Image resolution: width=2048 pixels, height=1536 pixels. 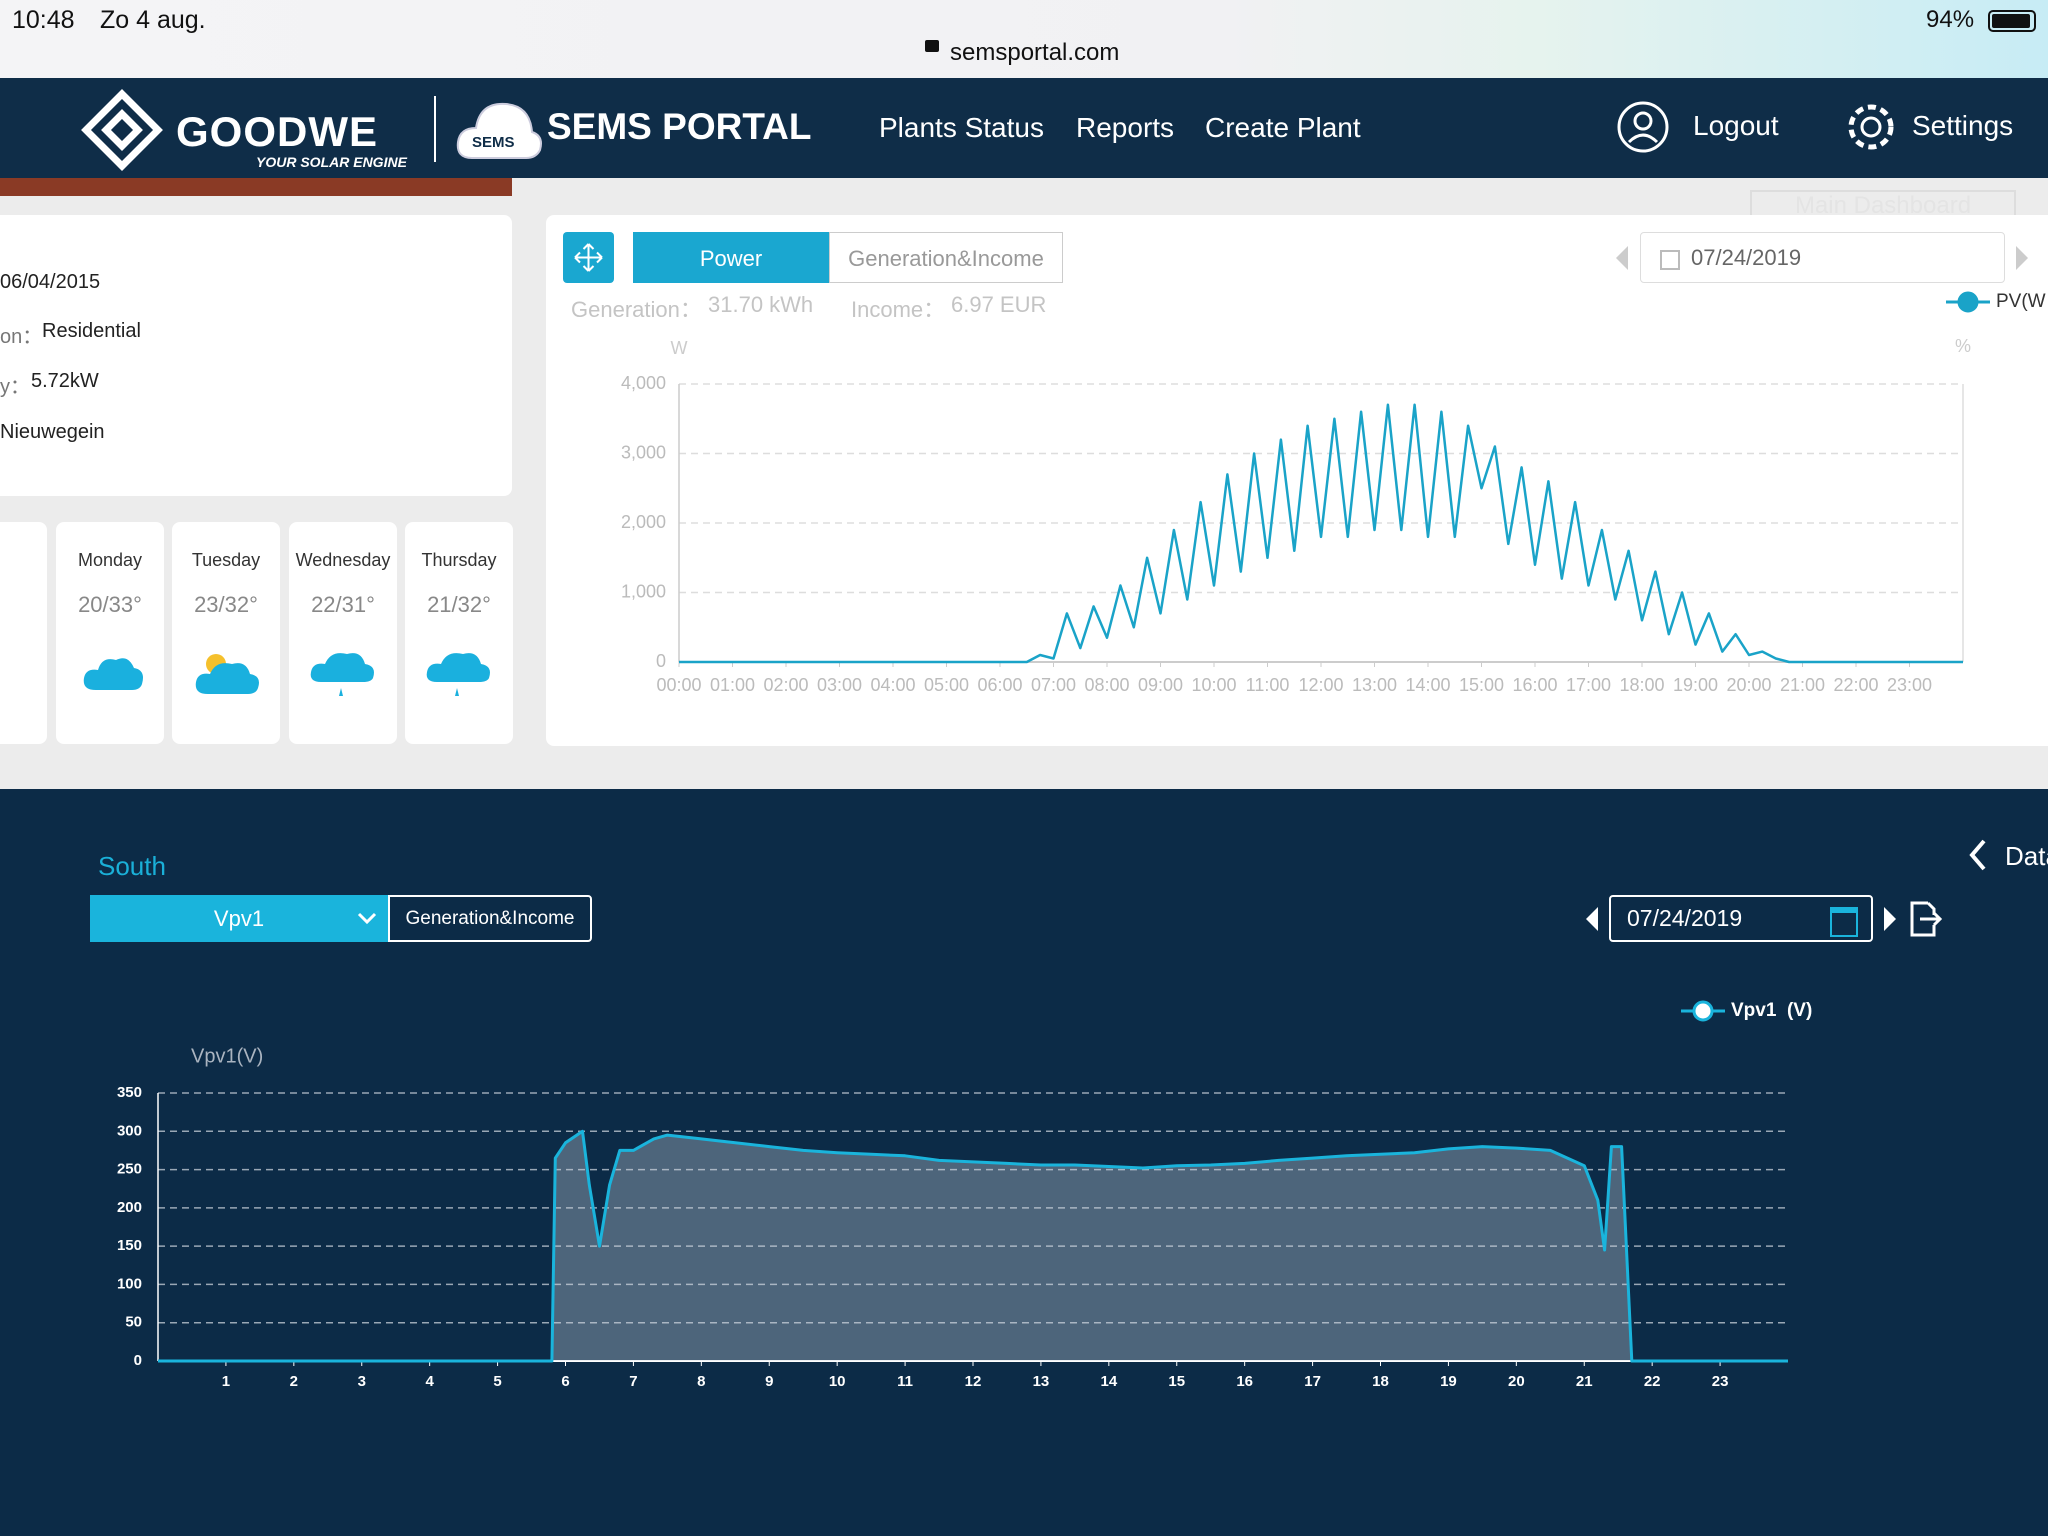 I want to click on city: Nieuwegein, so click(x=52, y=432).